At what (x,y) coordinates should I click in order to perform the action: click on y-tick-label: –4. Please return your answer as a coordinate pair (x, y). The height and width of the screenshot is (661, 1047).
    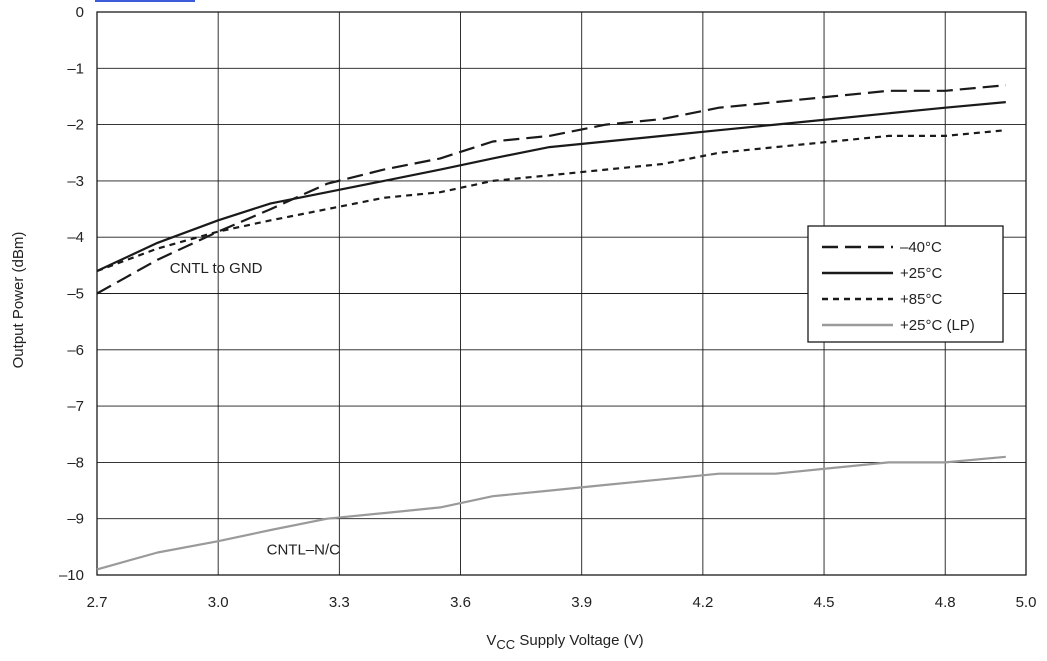
    Looking at the image, I should click on (75, 237).